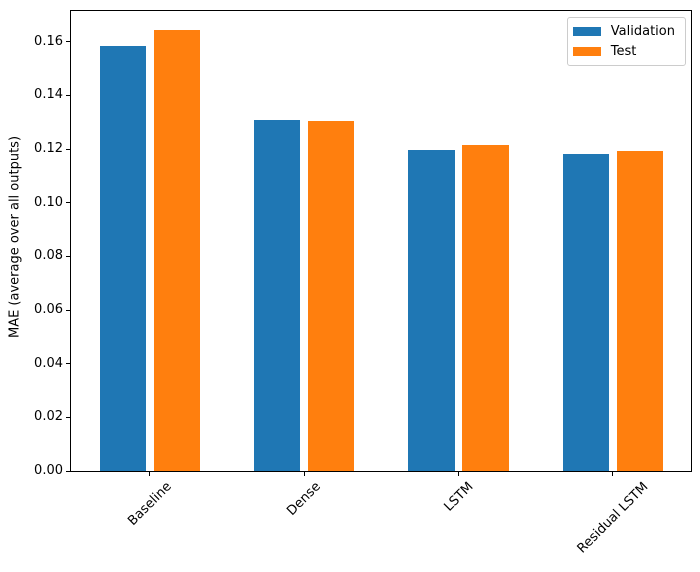  What do you see at coordinates (177, 250) in the screenshot?
I see `bar-test-baseline` at bounding box center [177, 250].